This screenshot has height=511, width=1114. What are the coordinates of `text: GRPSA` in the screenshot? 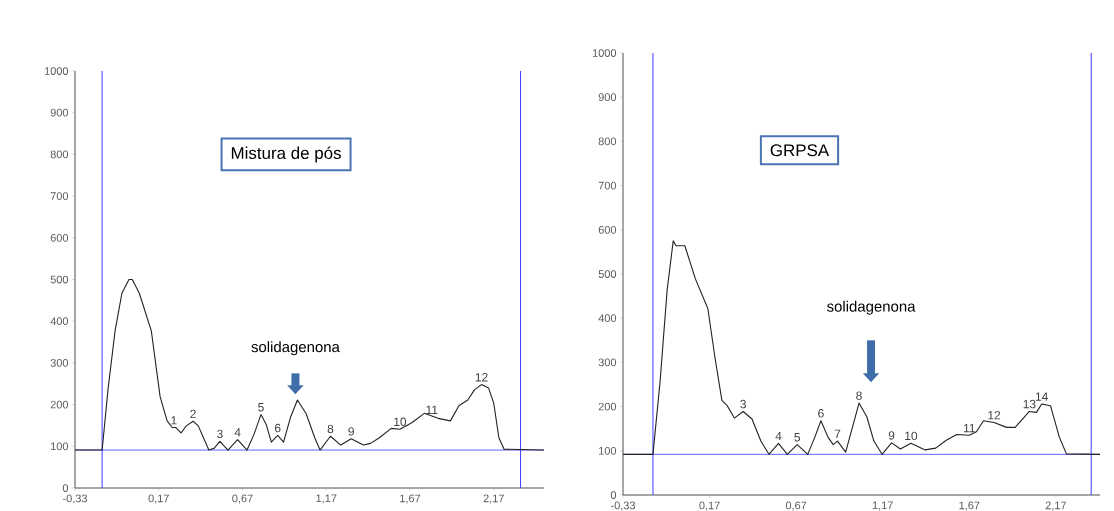 It's located at (800, 150).